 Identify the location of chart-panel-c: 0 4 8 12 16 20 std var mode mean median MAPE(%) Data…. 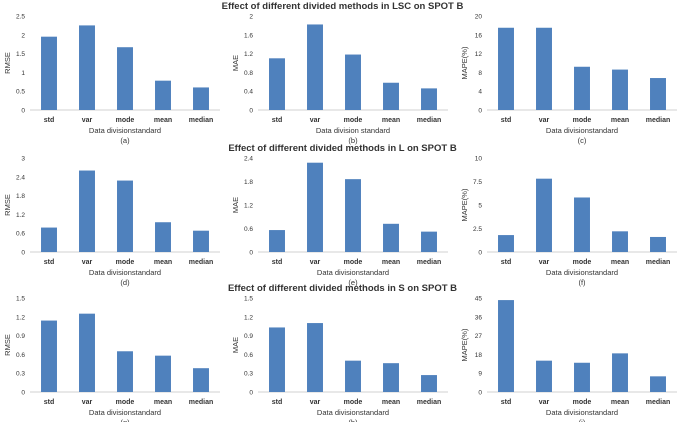
(568, 79).